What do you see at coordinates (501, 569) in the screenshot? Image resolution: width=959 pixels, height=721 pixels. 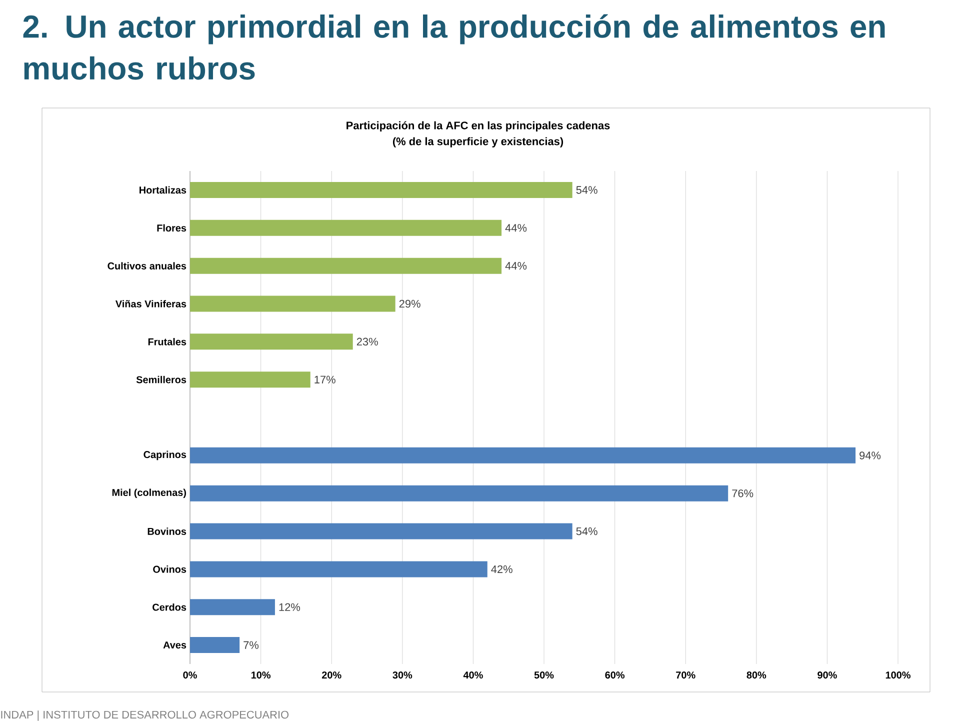 I see `data-label: 42%` at bounding box center [501, 569].